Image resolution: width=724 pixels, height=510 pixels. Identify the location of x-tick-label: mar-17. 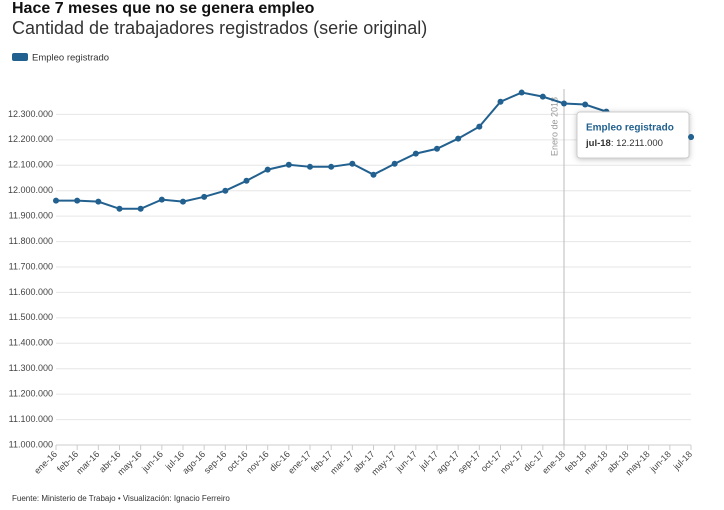
(341, 462).